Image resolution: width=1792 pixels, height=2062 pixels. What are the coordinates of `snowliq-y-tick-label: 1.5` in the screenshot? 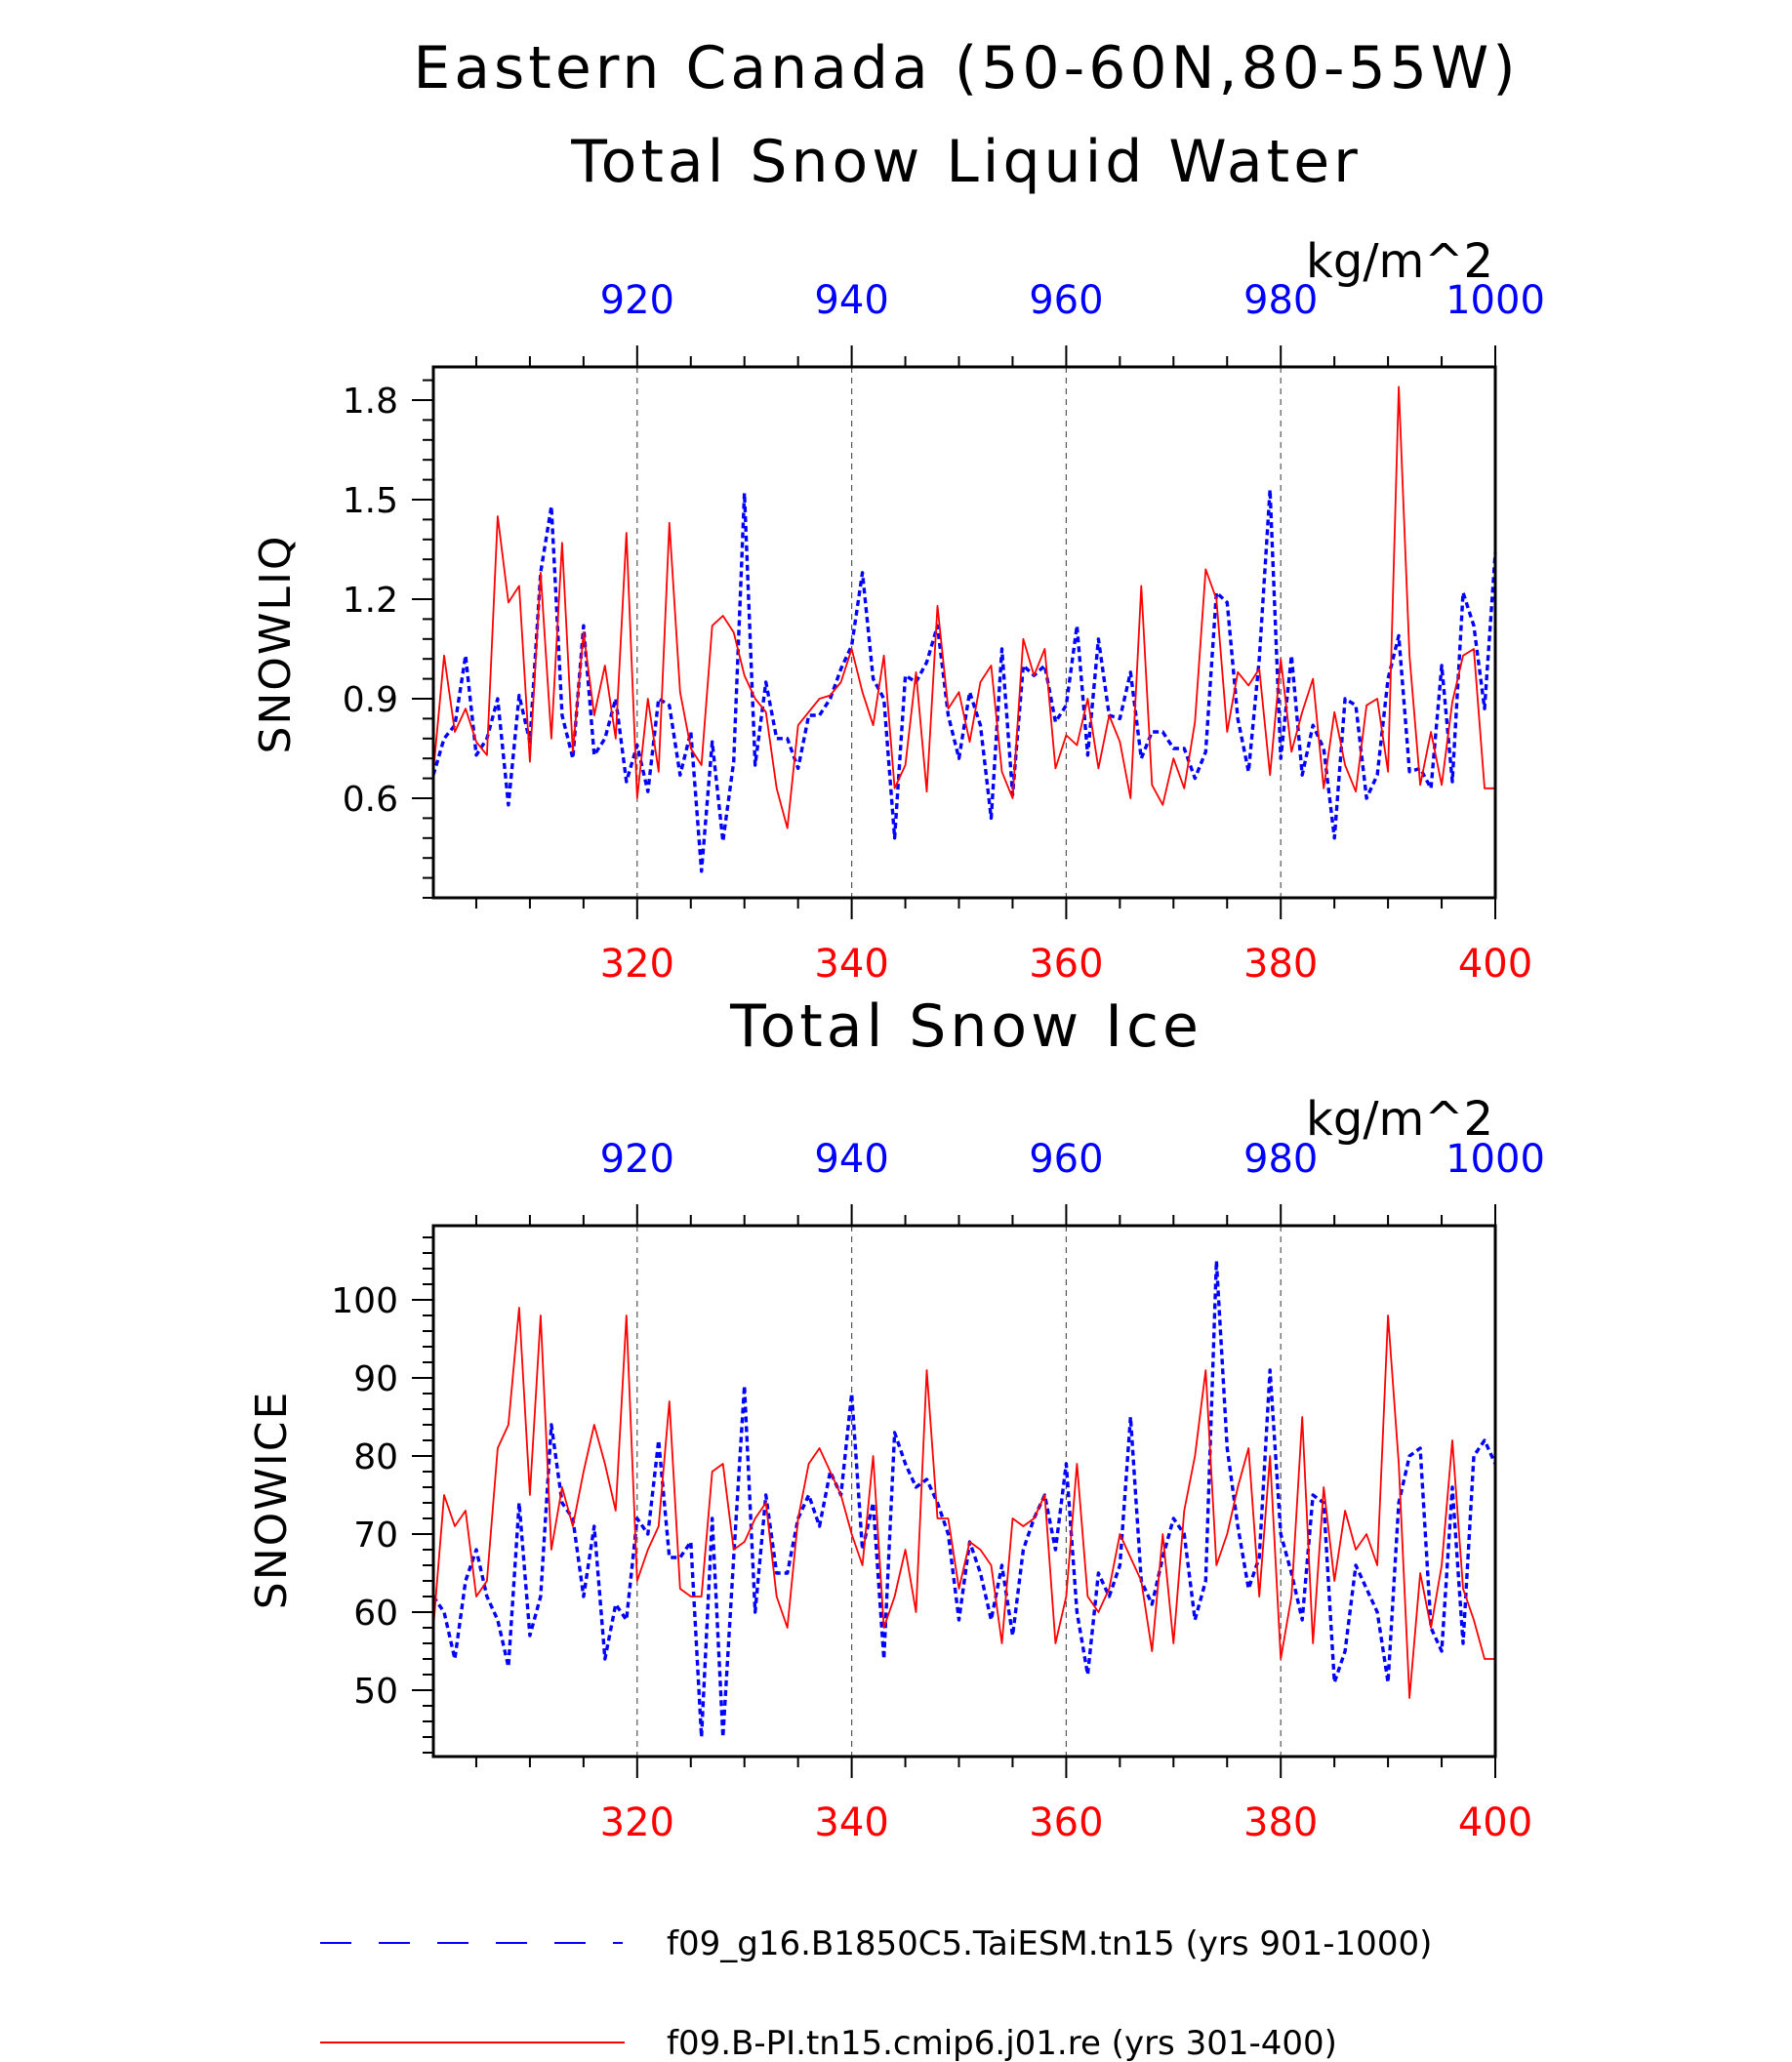 It's located at (370, 501).